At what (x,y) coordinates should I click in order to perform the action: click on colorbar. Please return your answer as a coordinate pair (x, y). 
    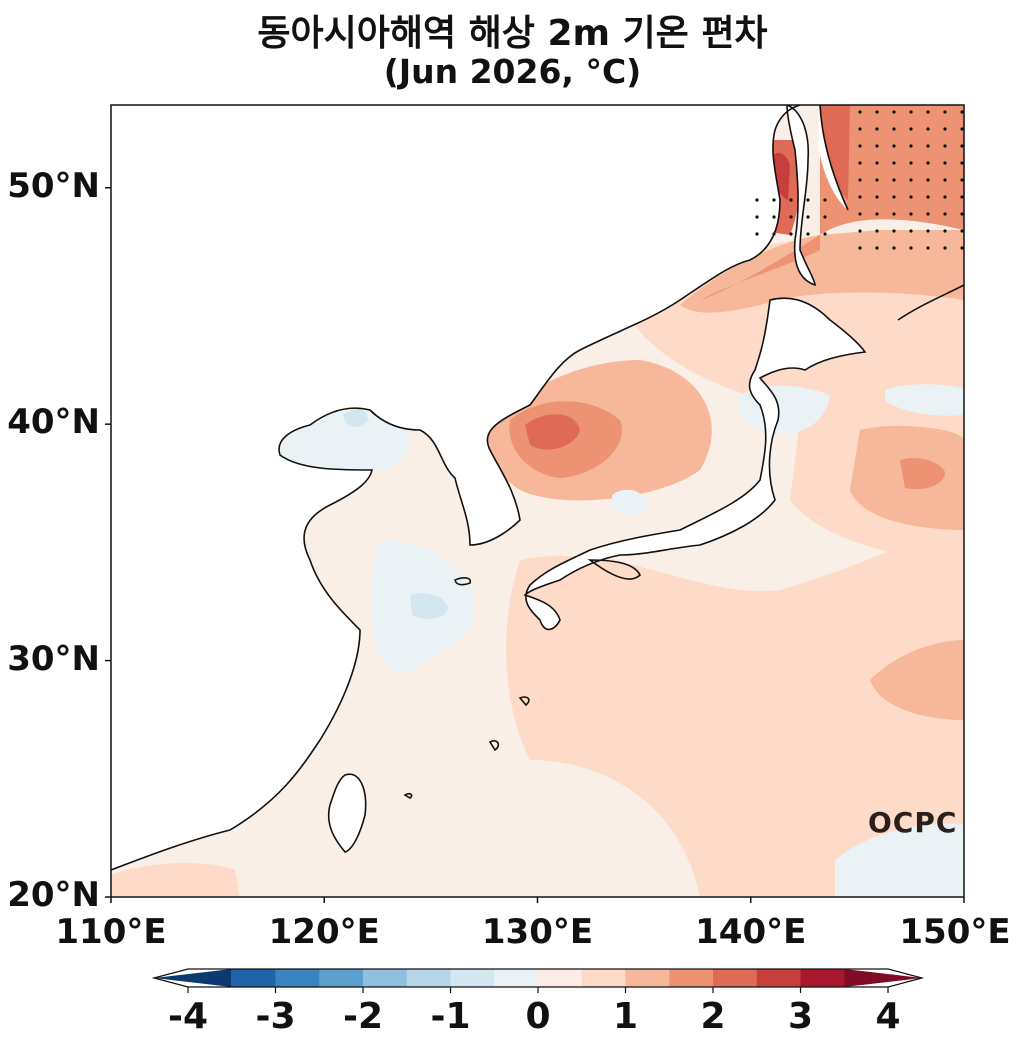
    Looking at the image, I should click on (538, 980).